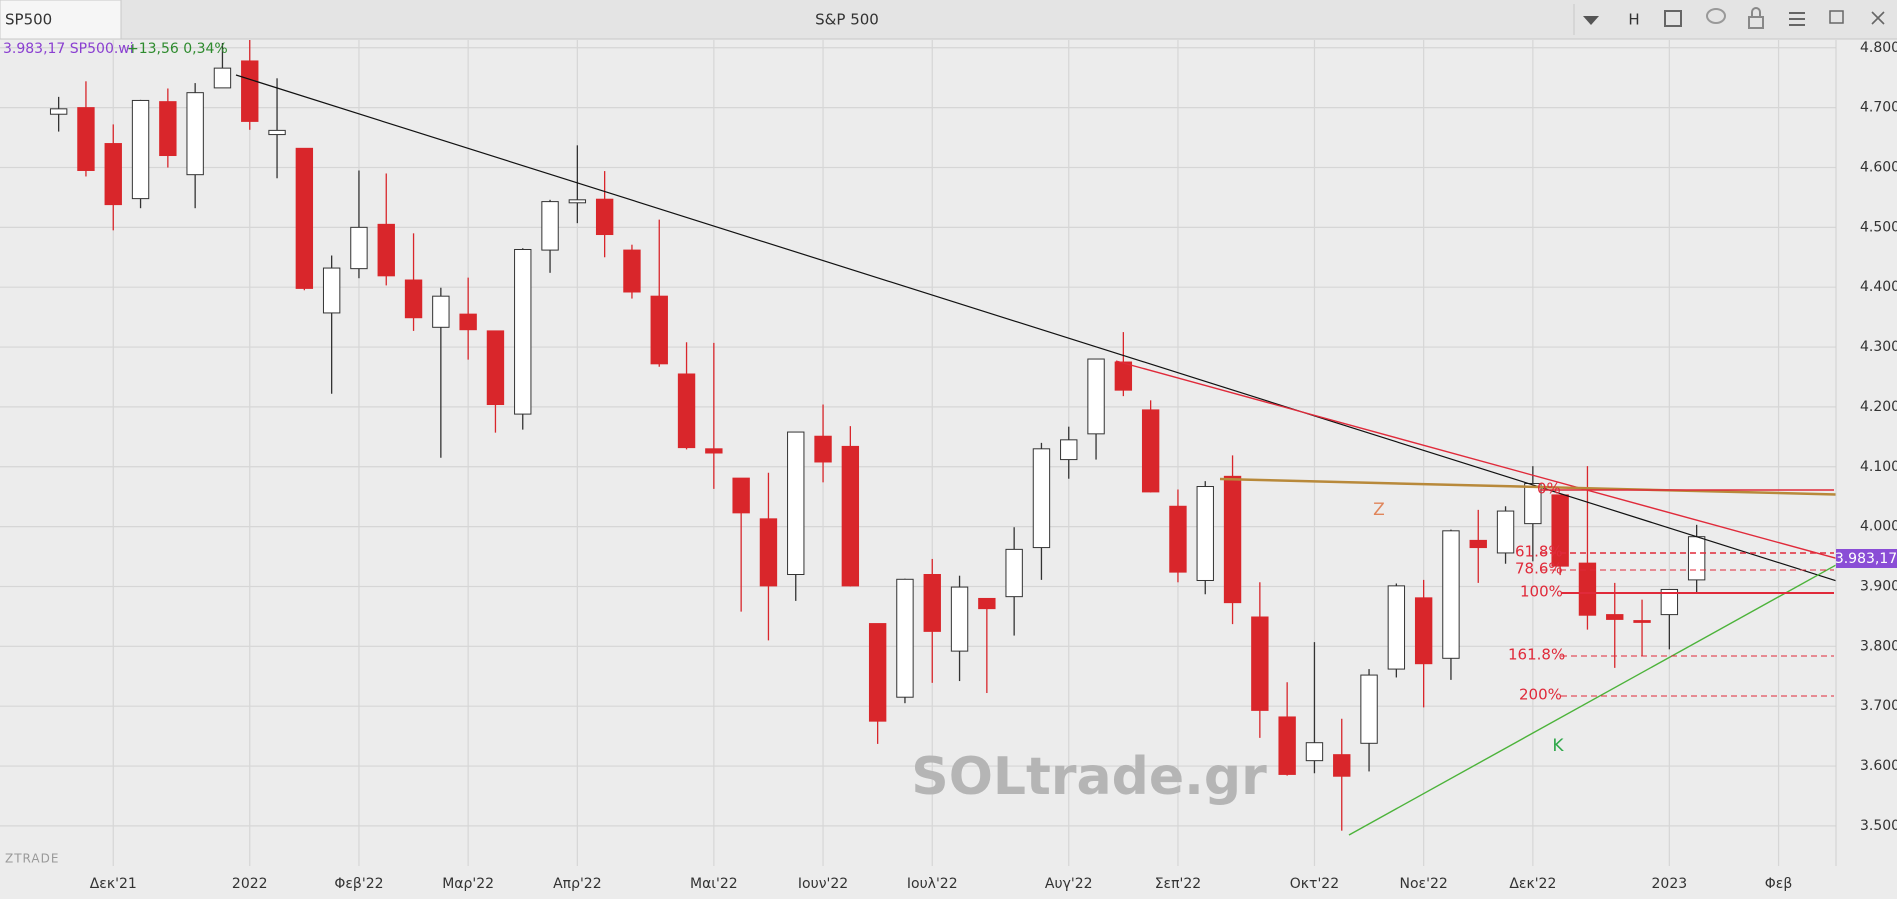 The height and width of the screenshot is (899, 1897). What do you see at coordinates (1878, 706) in the screenshot?
I see `y-tick-label: 3.700` at bounding box center [1878, 706].